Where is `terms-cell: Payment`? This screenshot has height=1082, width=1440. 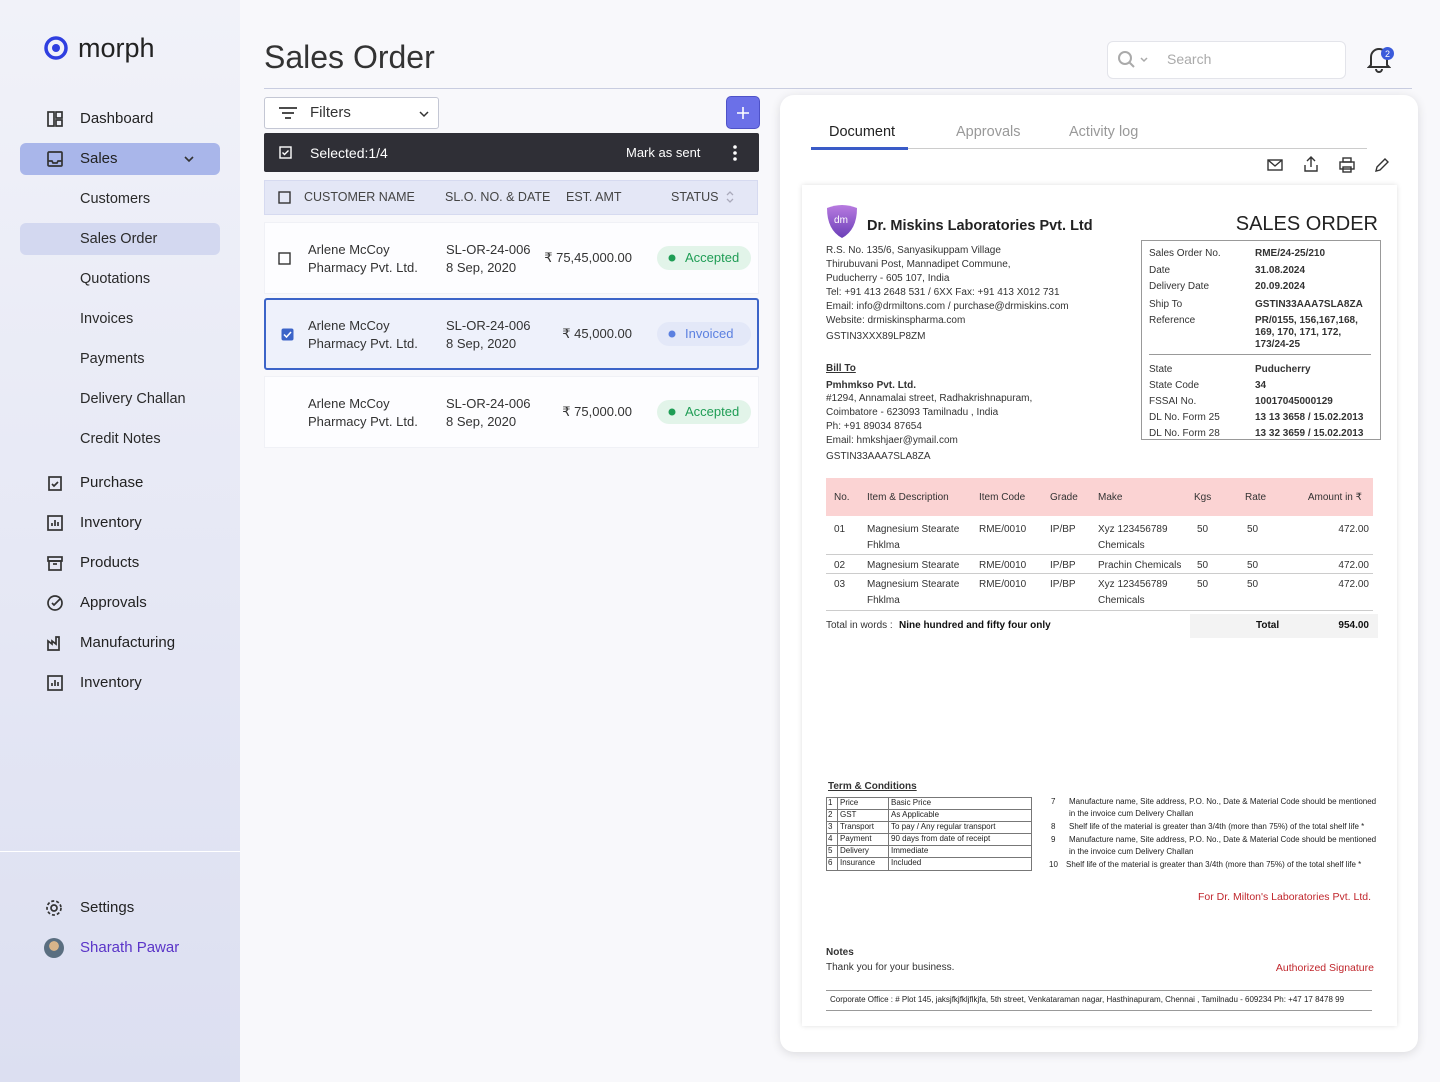 terms-cell: Payment is located at coordinates (856, 838).